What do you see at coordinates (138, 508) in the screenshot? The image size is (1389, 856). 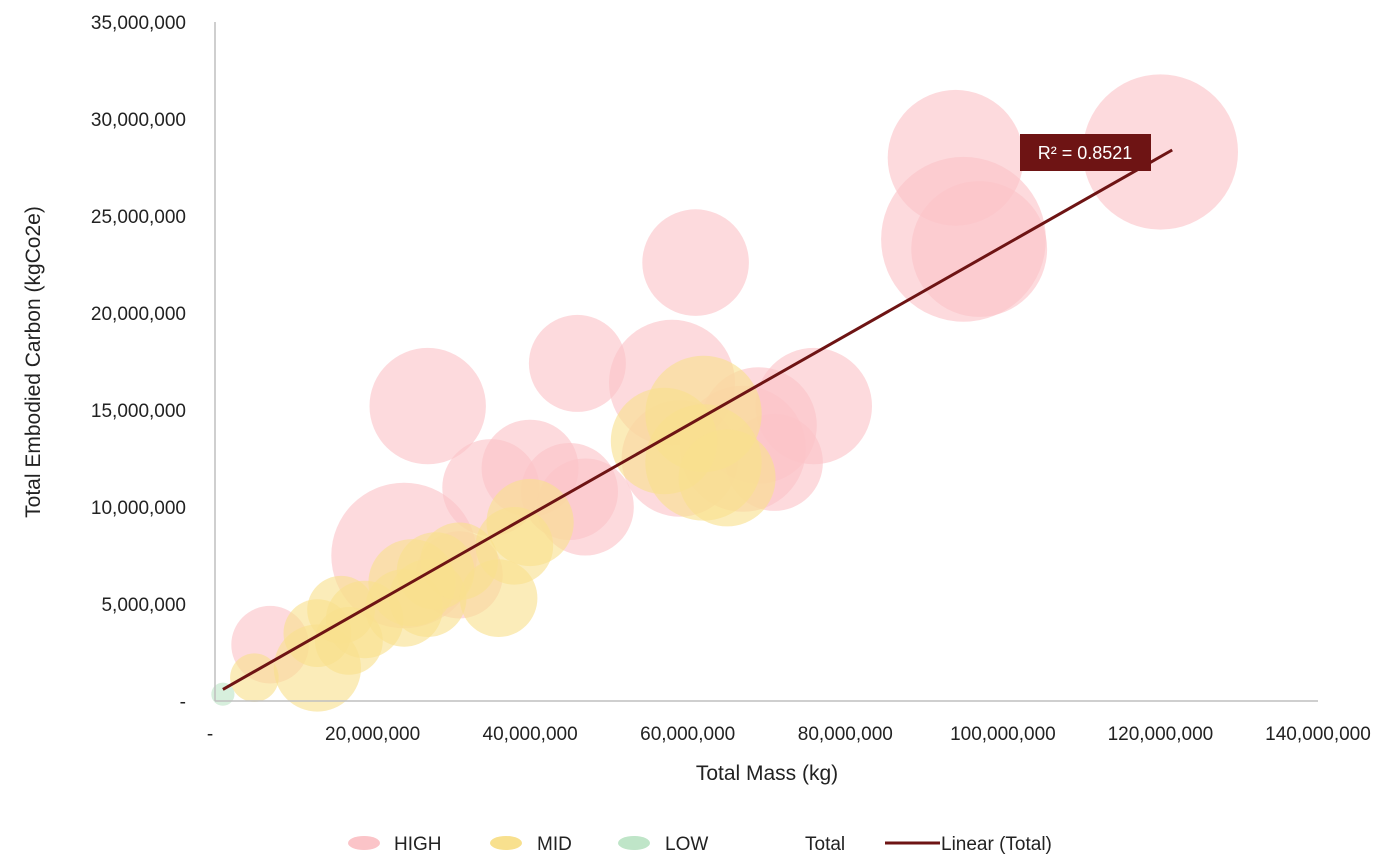 I see `y-tick-label: 10,000,000` at bounding box center [138, 508].